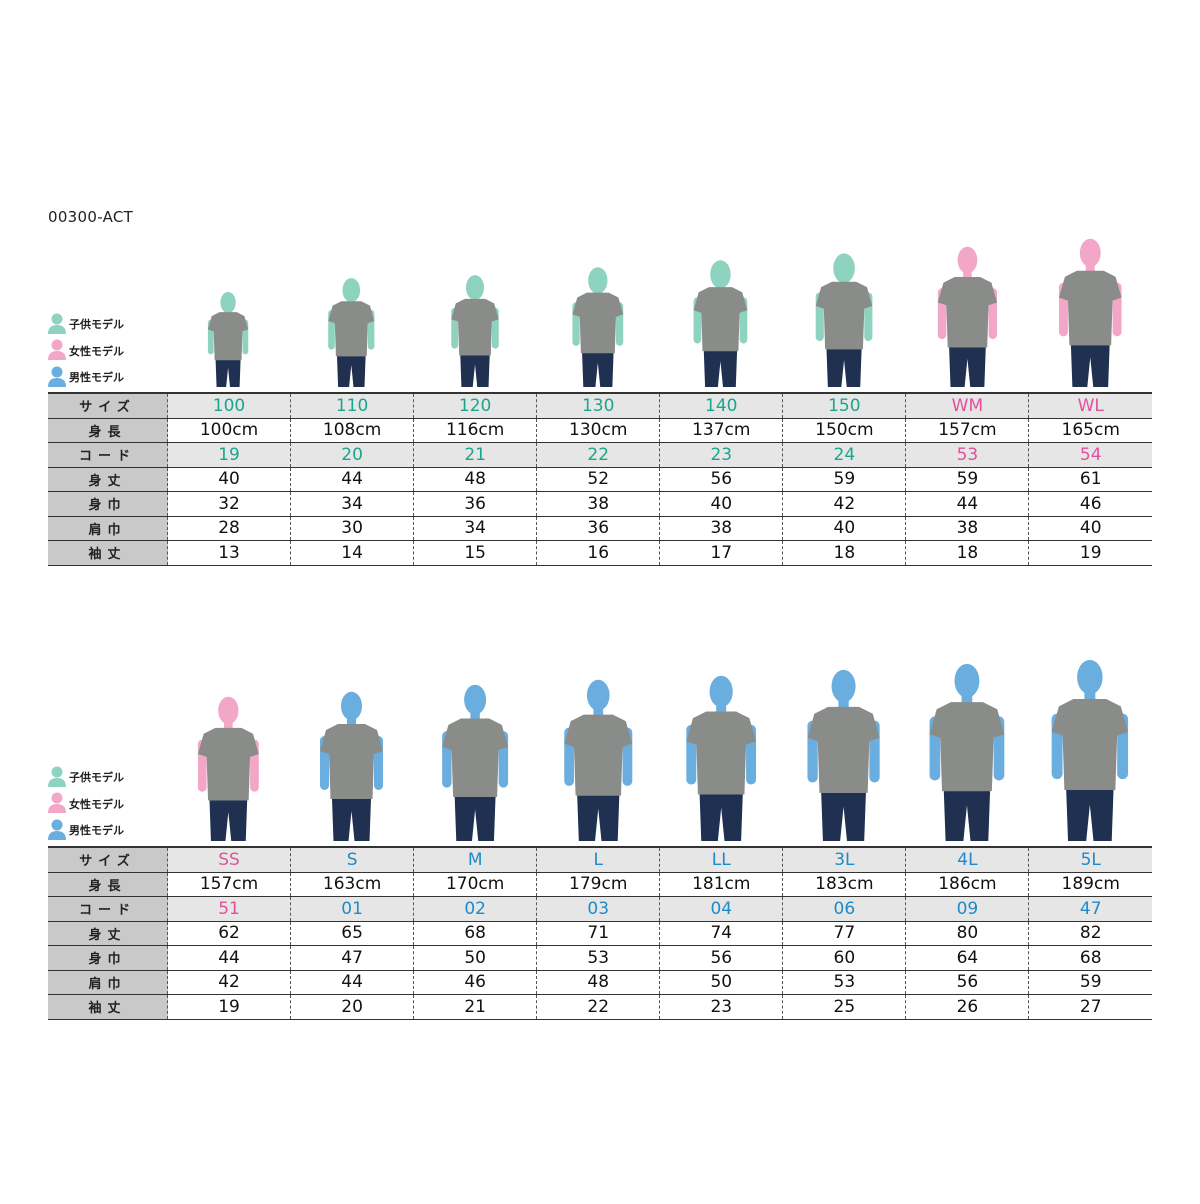 The image size is (1200, 1204). What do you see at coordinates (1090, 504) in the screenshot?
I see `cell-v1: 46` at bounding box center [1090, 504].